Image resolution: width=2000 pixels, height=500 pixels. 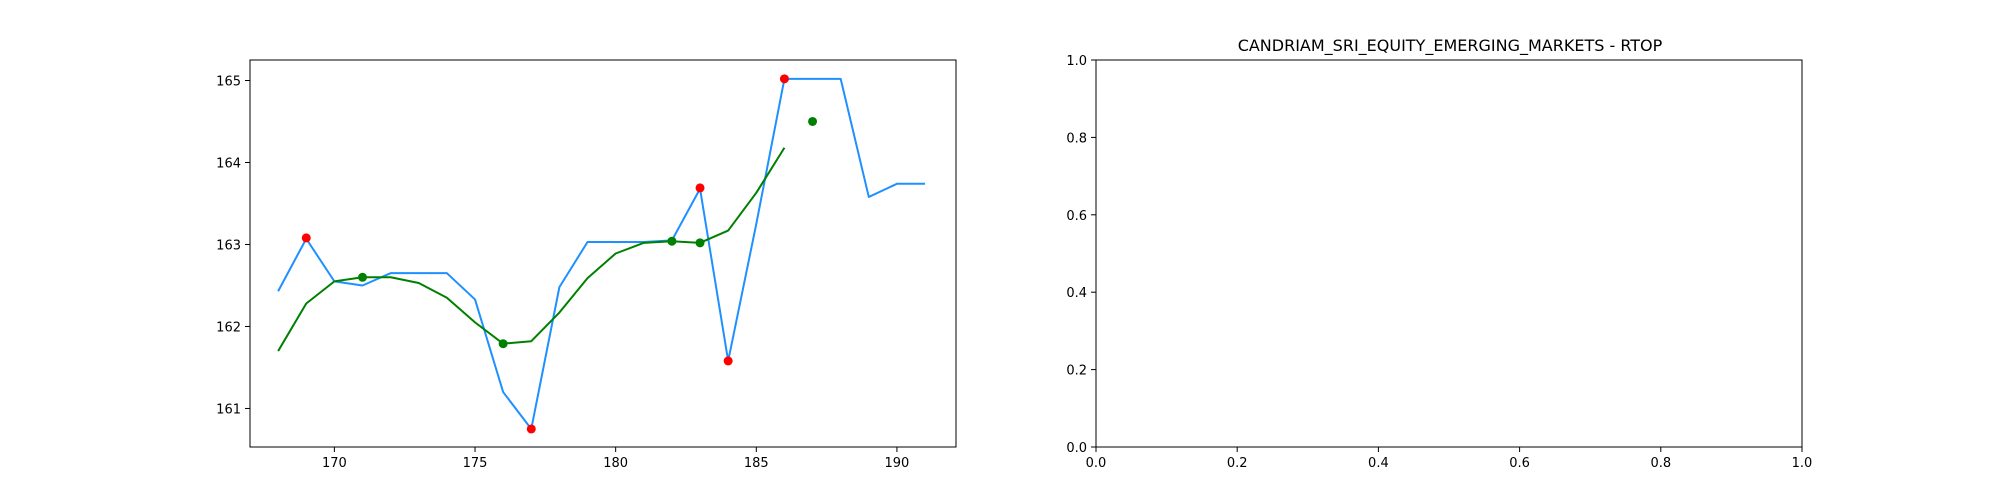 What do you see at coordinates (1076, 216) in the screenshot?
I see `rtop-chart-y-tick-label: 0.6` at bounding box center [1076, 216].